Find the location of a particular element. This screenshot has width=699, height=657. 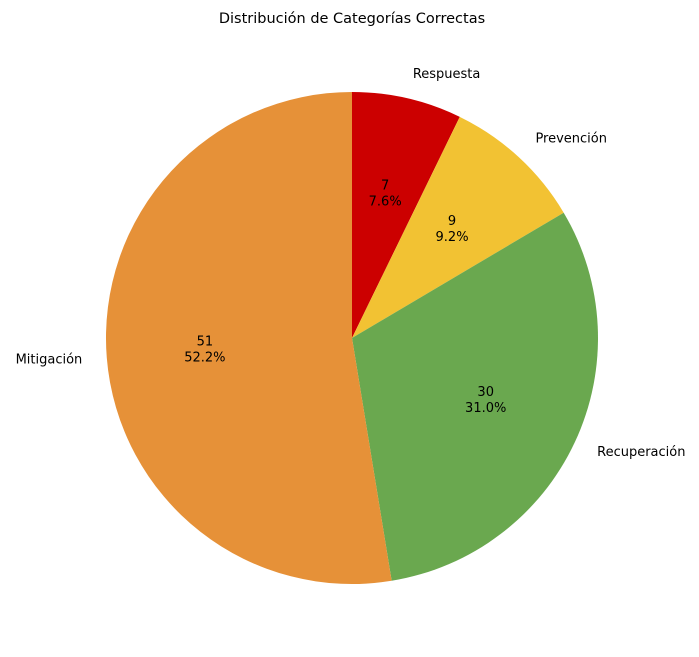

pie-slice-prevencion is located at coordinates (458, 227).